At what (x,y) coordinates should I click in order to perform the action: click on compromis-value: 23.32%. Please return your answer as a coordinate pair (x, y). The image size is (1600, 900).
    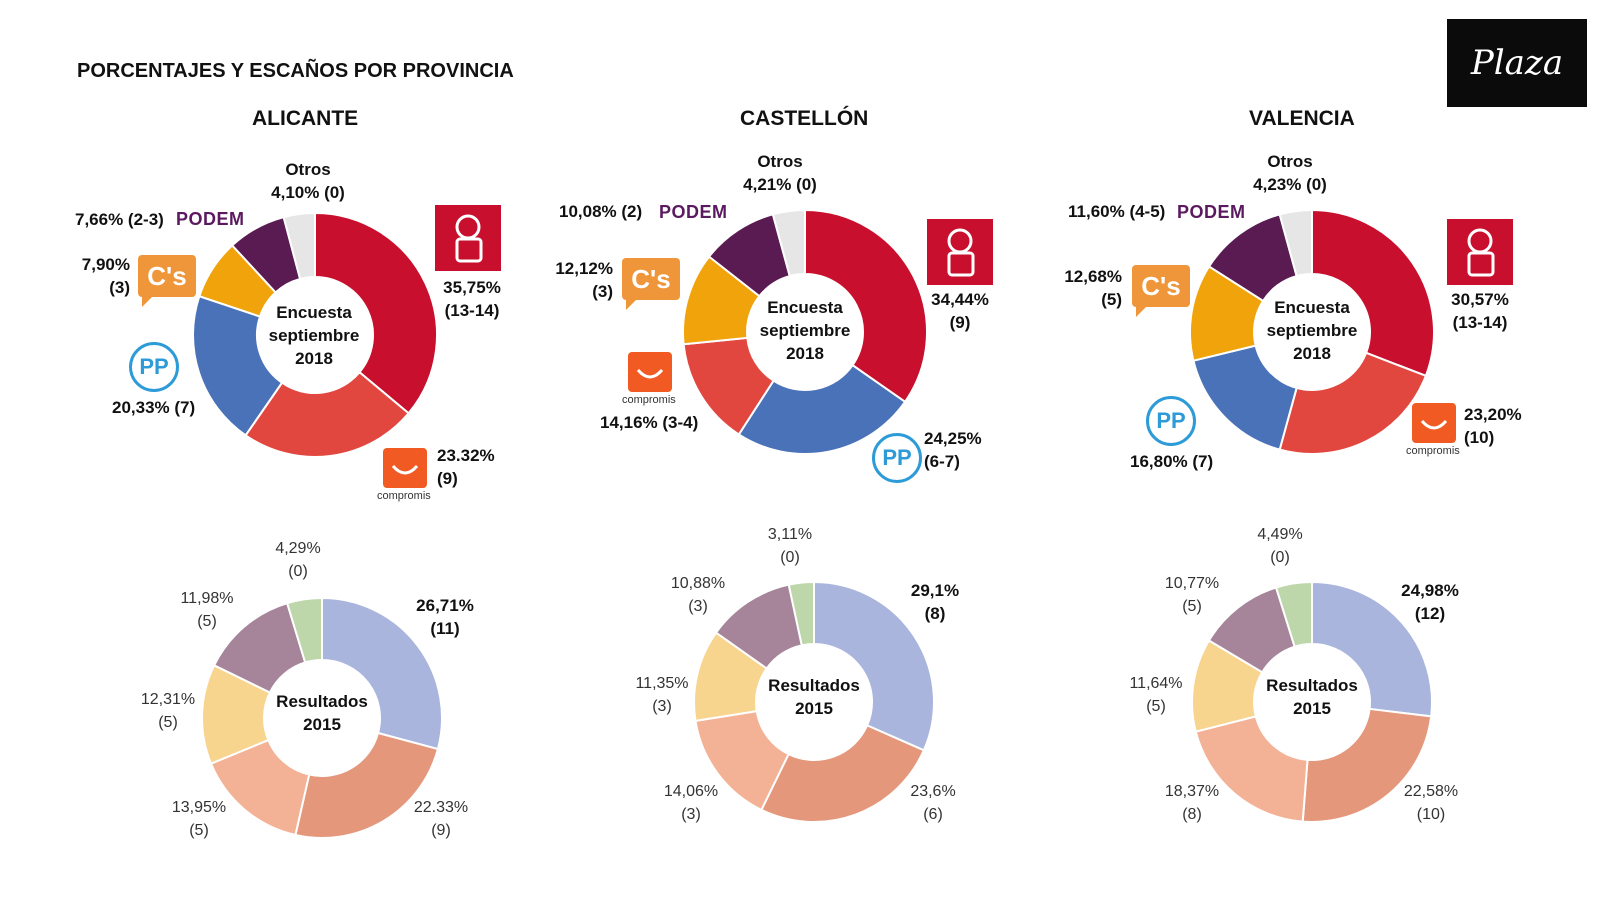
    Looking at the image, I should click on (466, 455).